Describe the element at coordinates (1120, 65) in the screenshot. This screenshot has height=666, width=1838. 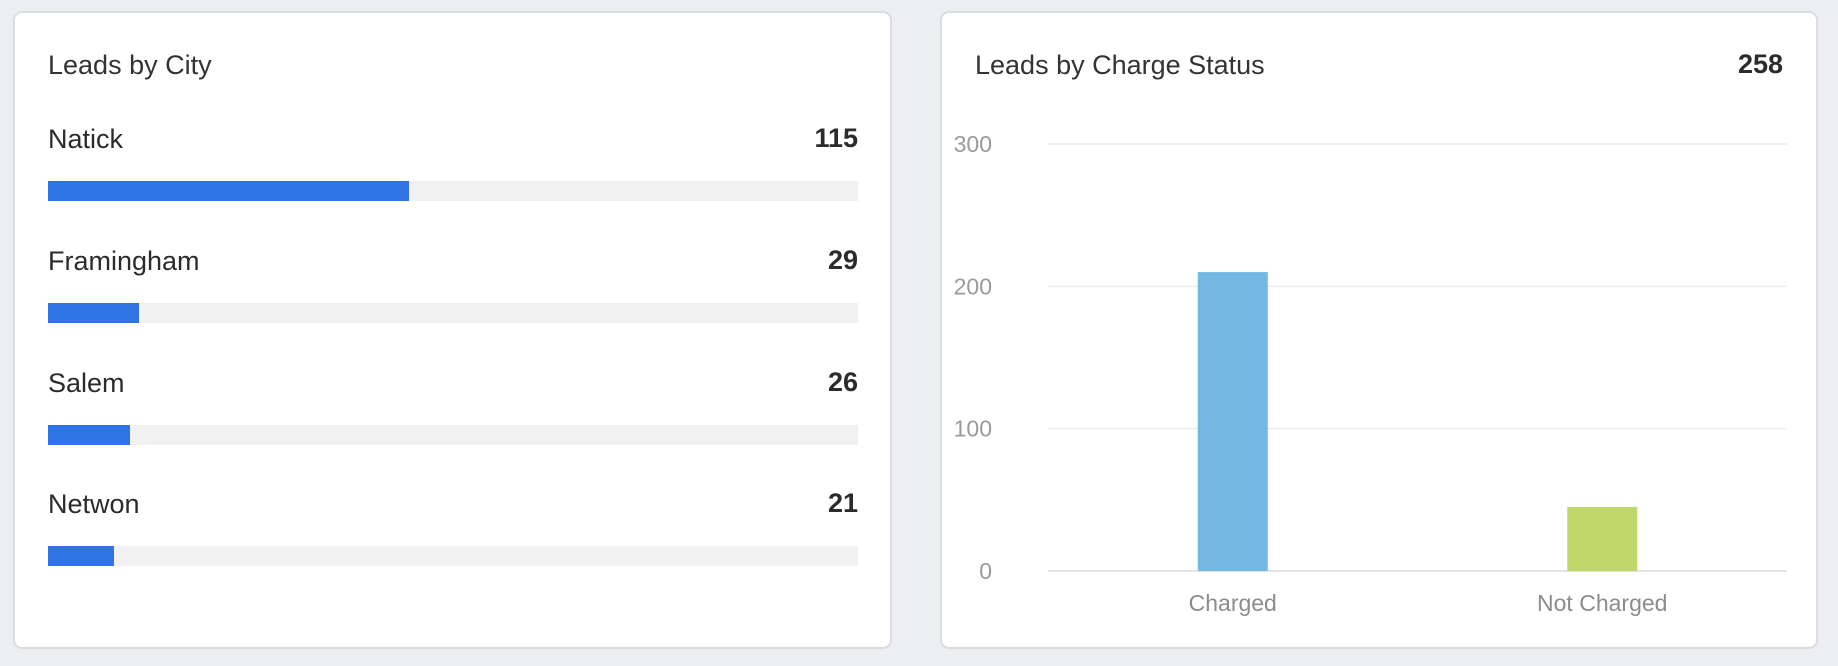
I see `card-title: Leads by Charge Status` at that location.